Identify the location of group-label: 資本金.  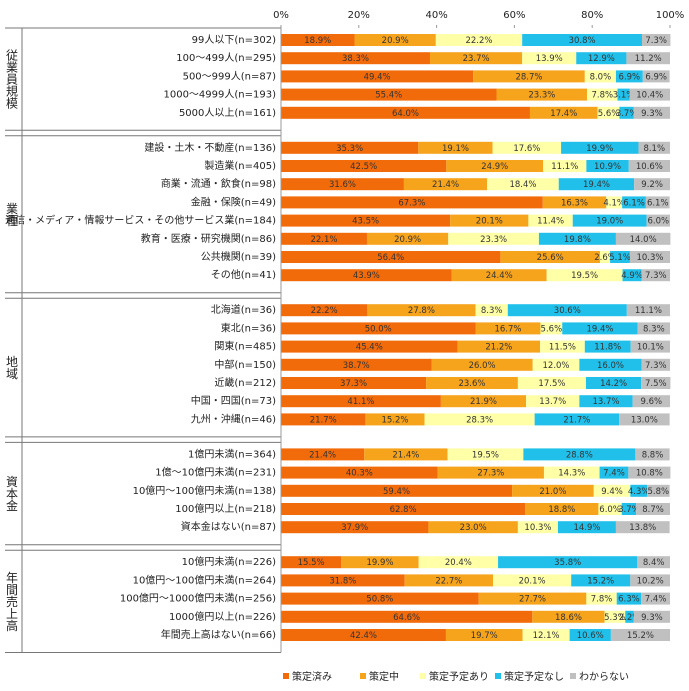
(12, 493).